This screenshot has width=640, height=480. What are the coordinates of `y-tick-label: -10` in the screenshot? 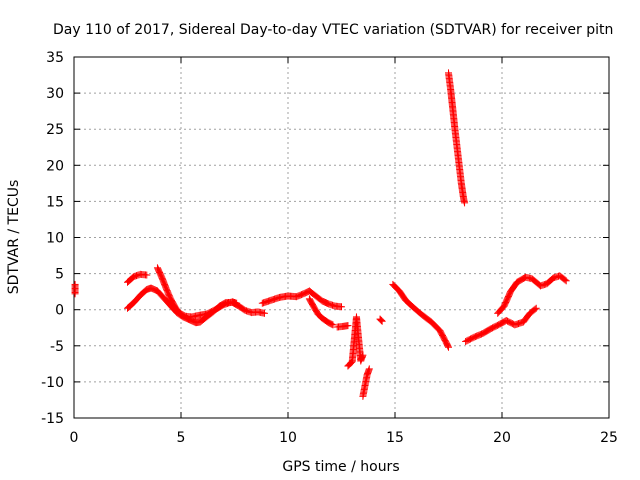 It's located at (52, 383).